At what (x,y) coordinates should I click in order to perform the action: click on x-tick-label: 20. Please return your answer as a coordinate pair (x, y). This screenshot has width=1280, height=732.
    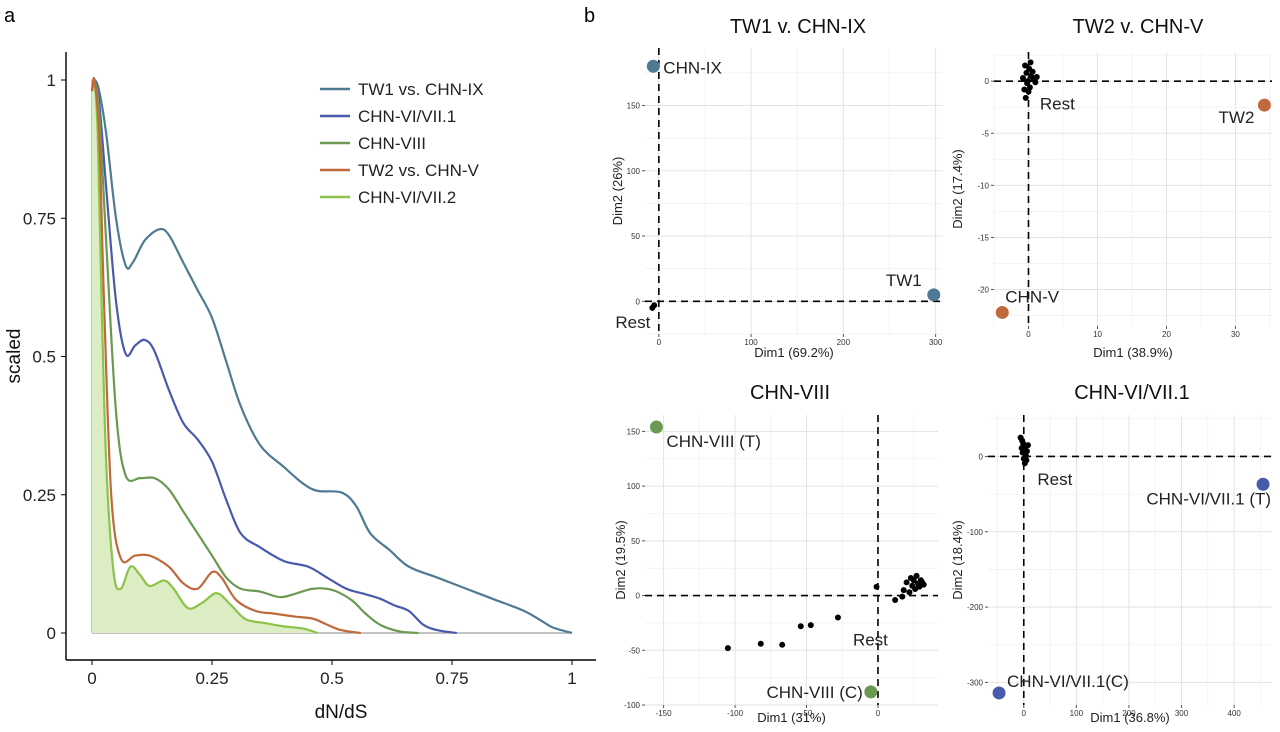
    Looking at the image, I should click on (1166, 334).